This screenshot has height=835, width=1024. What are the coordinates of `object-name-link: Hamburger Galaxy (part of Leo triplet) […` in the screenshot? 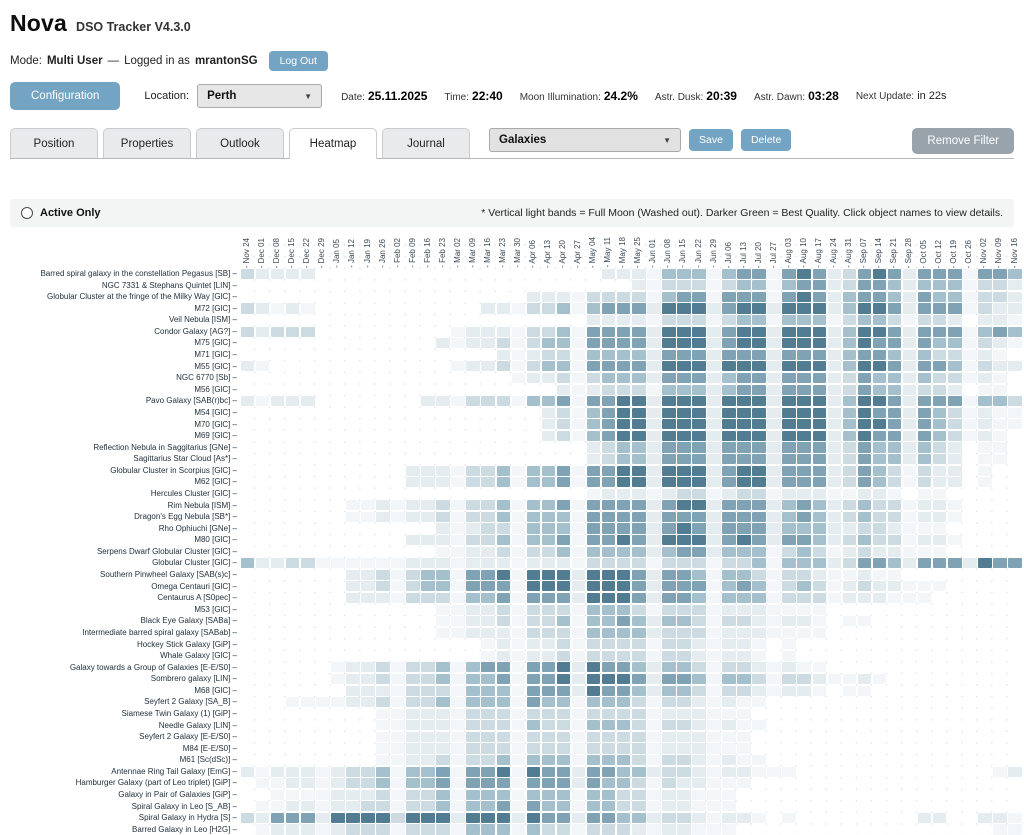 It's located at (125, 783).